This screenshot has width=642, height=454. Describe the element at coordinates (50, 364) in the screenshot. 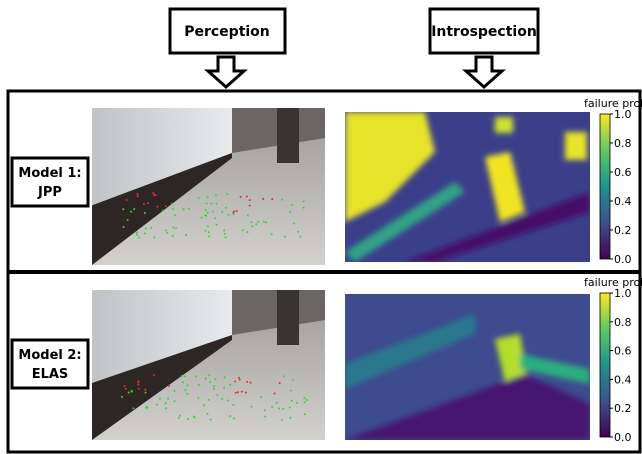

I see `label-box` at that location.